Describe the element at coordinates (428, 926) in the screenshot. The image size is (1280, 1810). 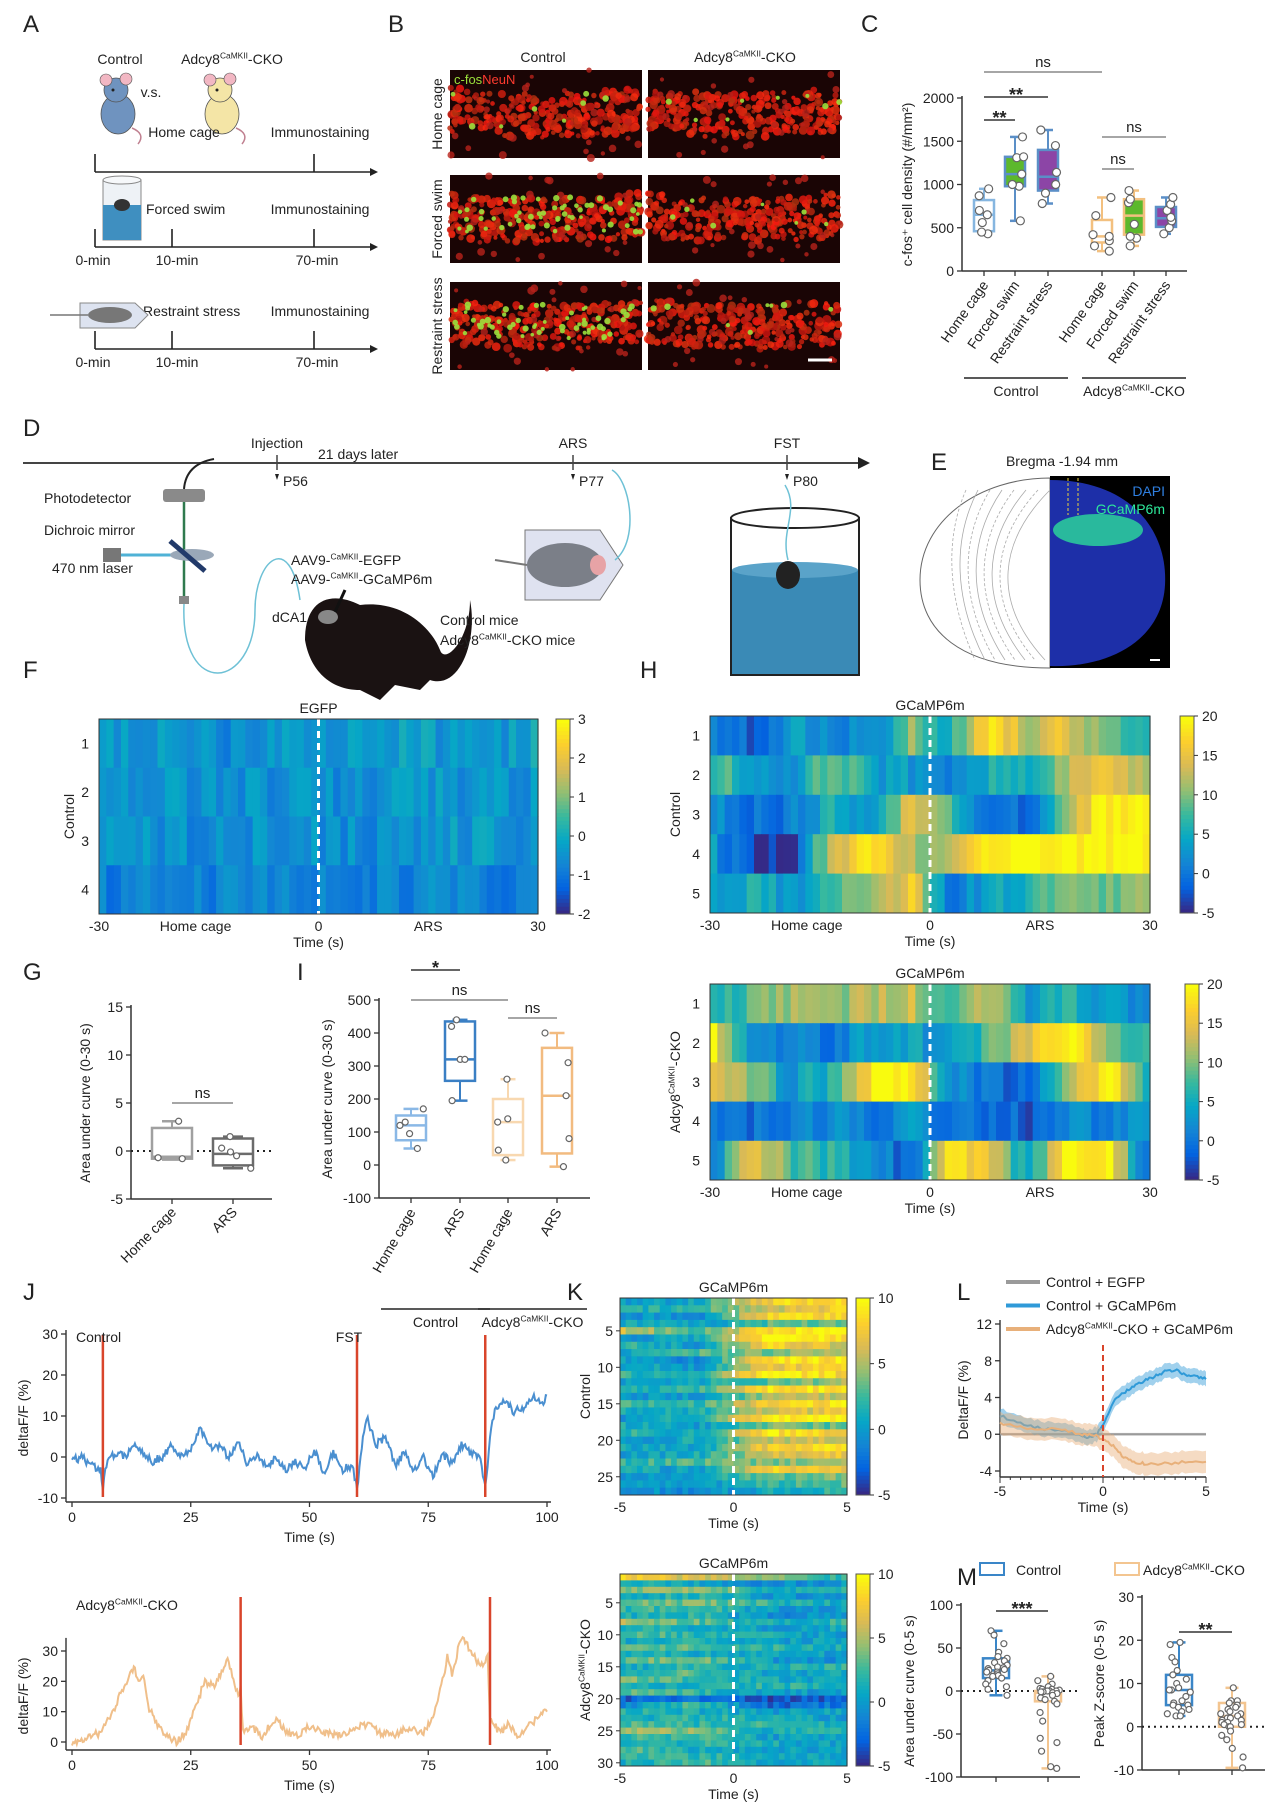
I see `label: ARS` at that location.